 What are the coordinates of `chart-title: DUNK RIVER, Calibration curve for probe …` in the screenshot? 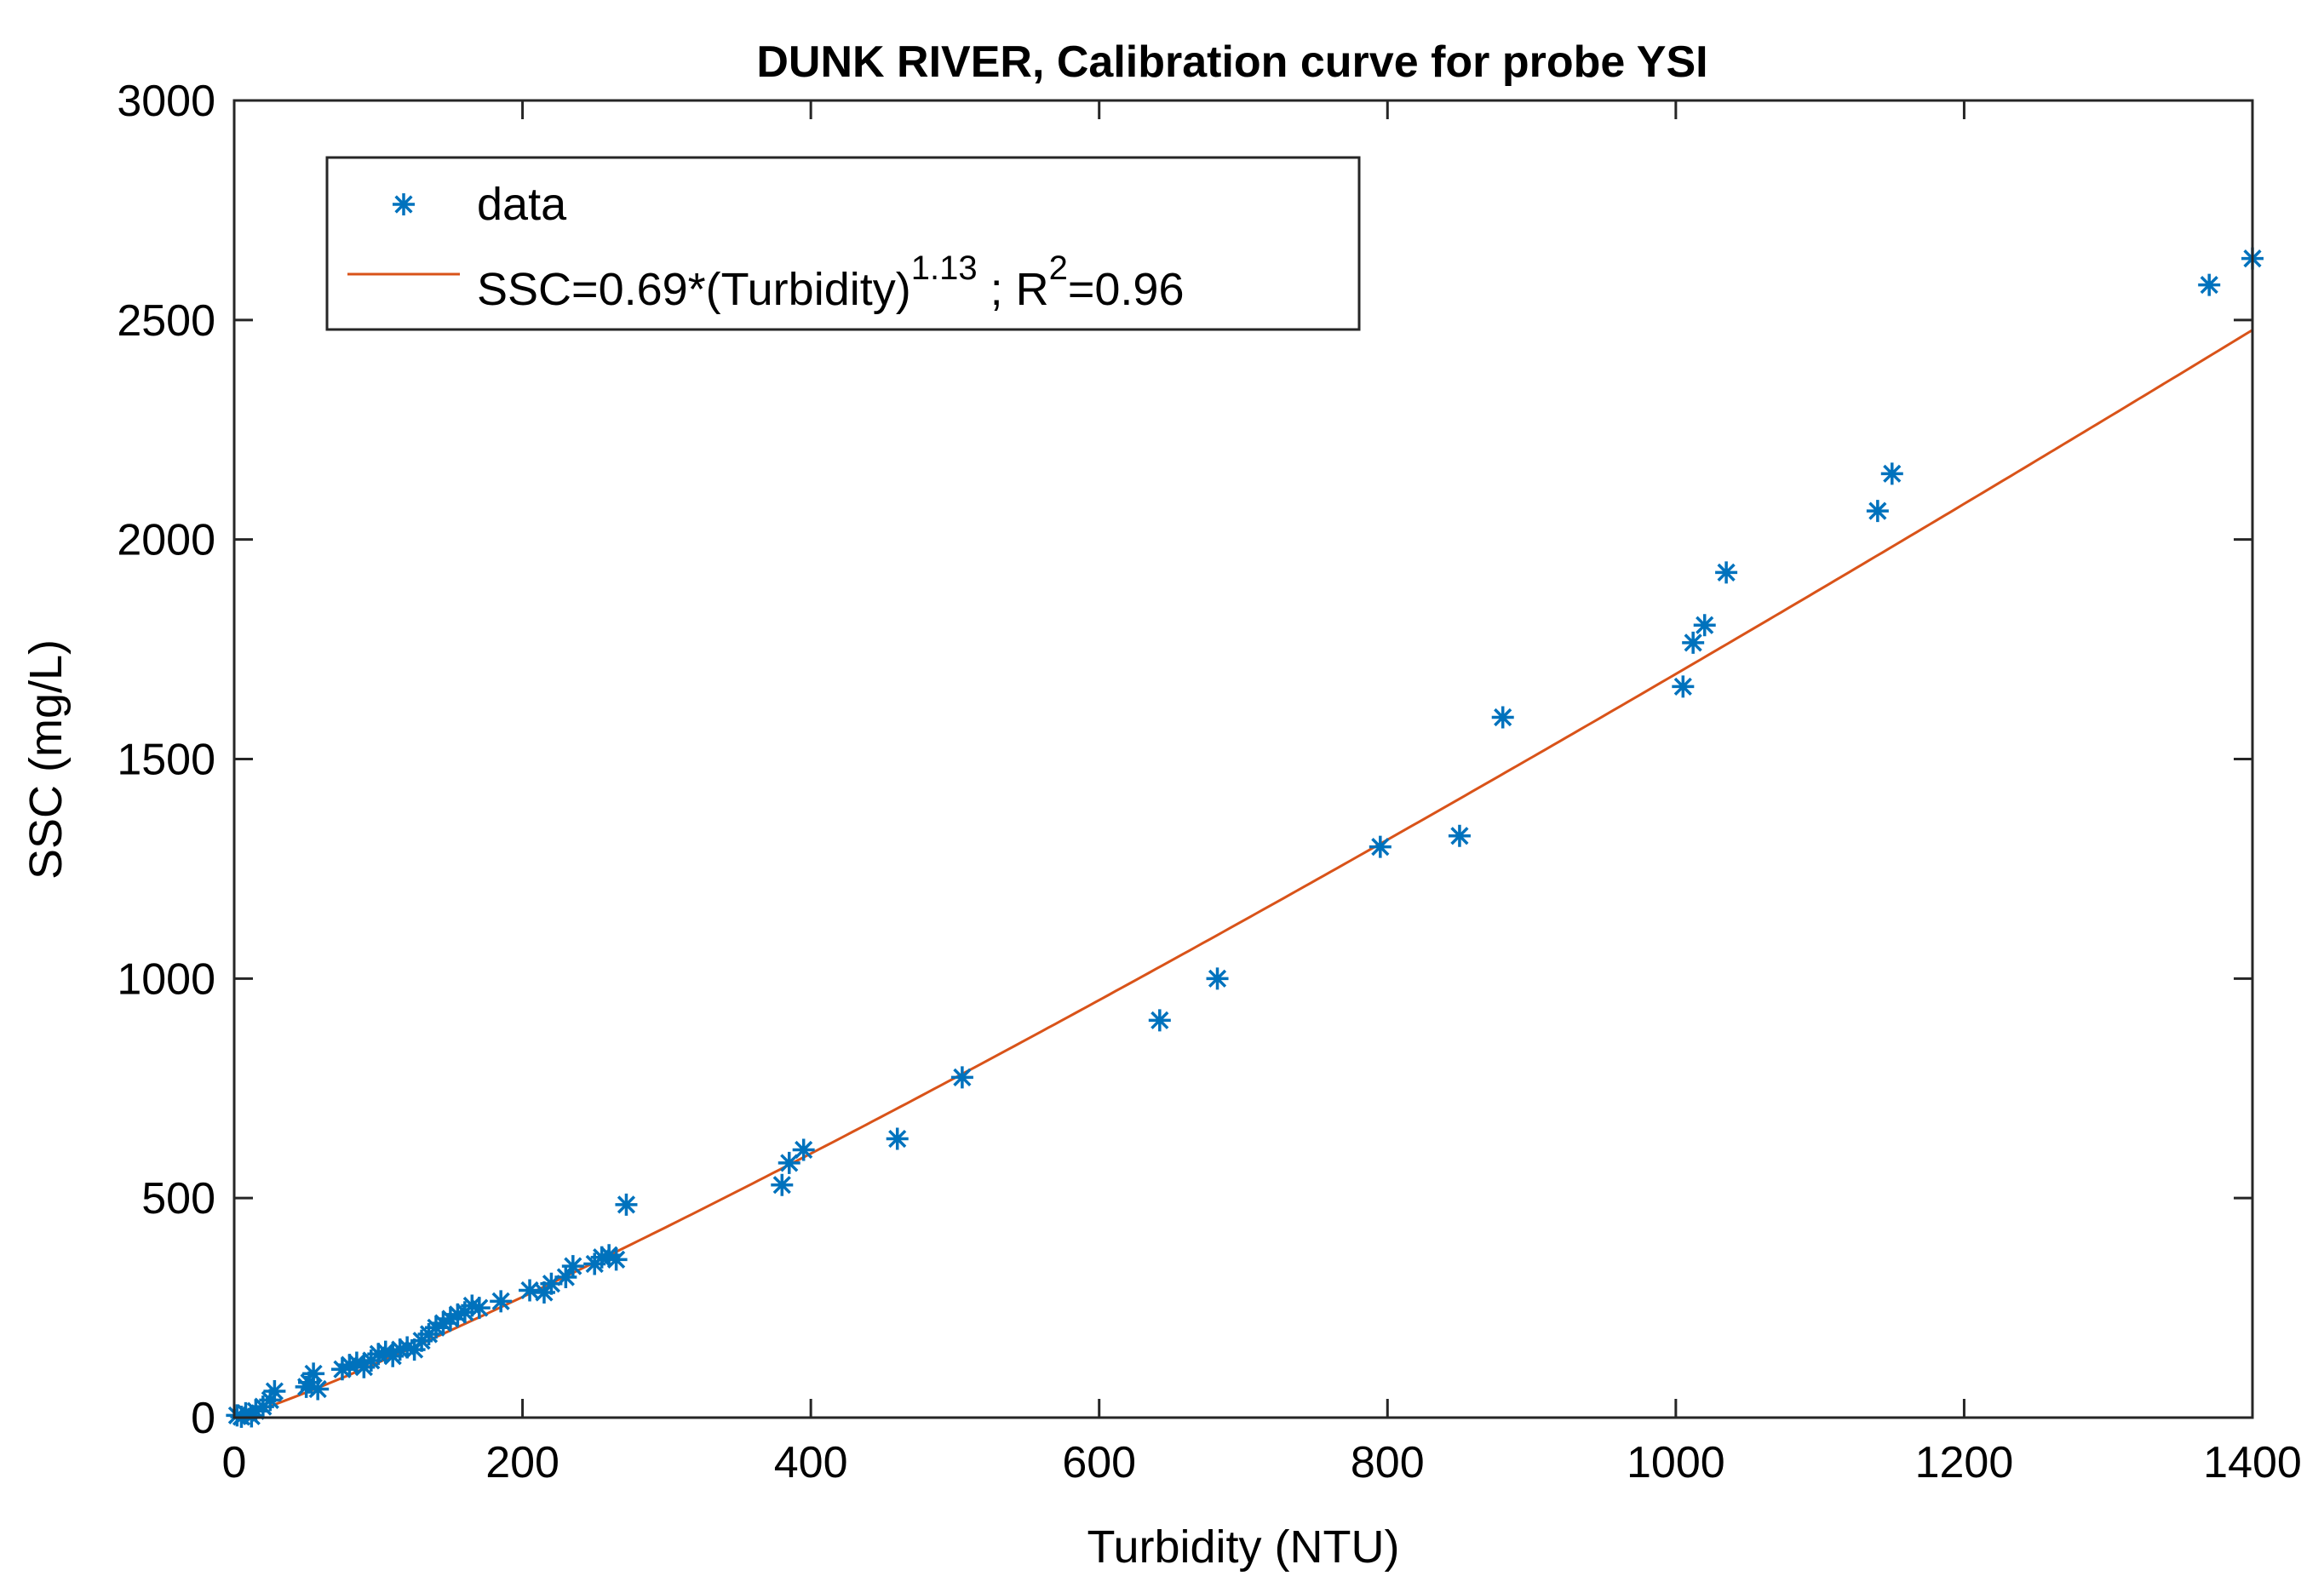 It's located at (1231, 62).